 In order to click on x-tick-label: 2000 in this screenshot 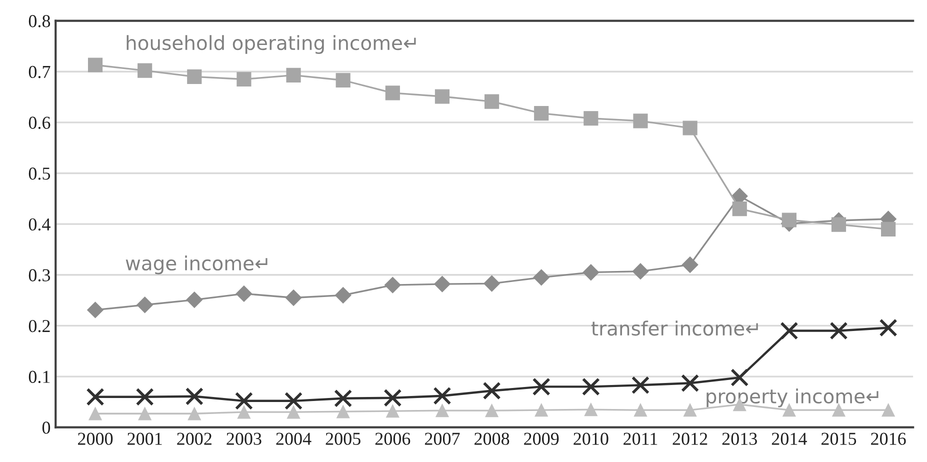, I will do `click(95, 438)`.